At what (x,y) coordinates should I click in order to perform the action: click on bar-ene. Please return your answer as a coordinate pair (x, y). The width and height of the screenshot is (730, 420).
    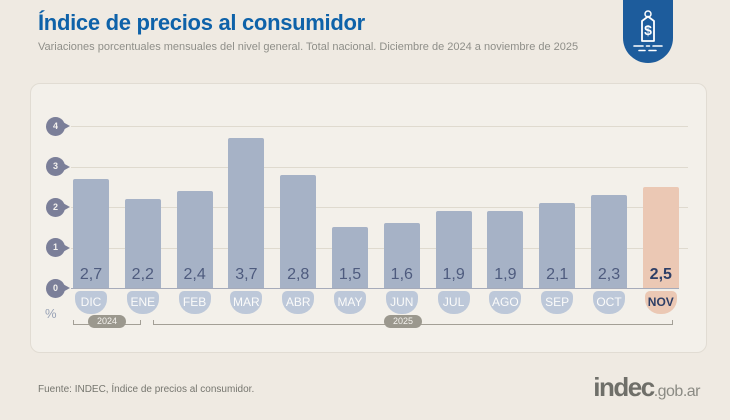
    Looking at the image, I should click on (142, 243).